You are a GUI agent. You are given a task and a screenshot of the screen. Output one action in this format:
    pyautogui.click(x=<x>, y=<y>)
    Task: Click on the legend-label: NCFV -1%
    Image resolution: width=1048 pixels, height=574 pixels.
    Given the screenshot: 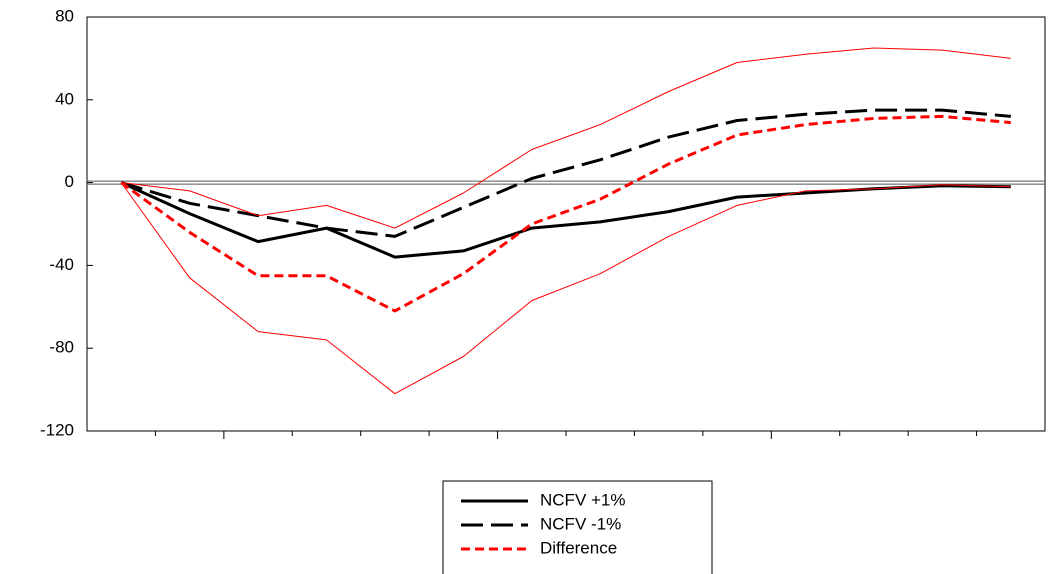 What is the action you would take?
    pyautogui.click(x=580, y=523)
    